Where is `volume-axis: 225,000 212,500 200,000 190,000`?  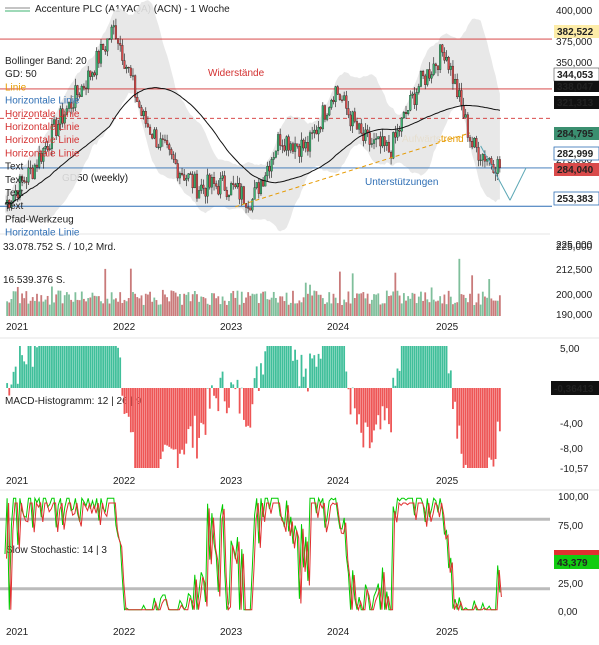 volume-axis: 225,000 212,500 200,000 190,000 is located at coordinates (574, 281).